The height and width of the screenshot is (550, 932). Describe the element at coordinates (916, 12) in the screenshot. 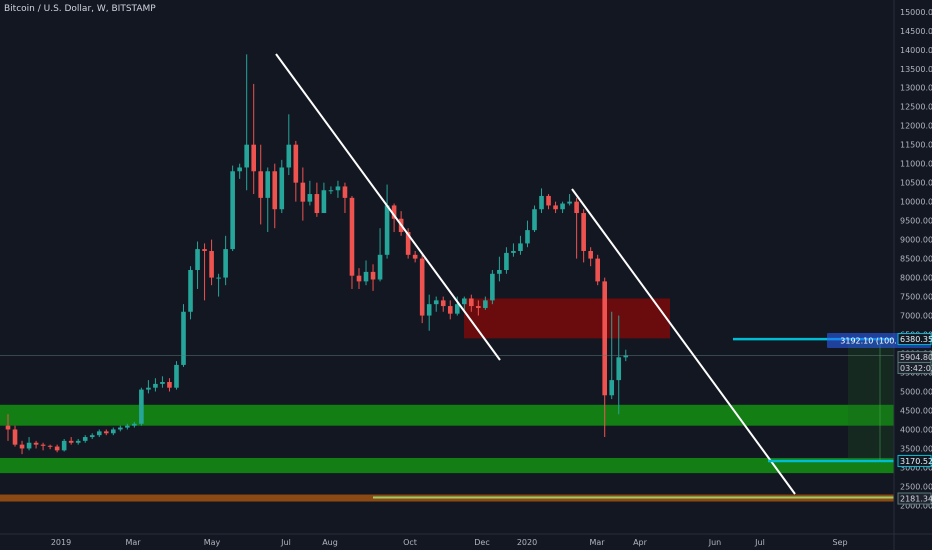

I see `y-tick-label: 15000.00` at that location.